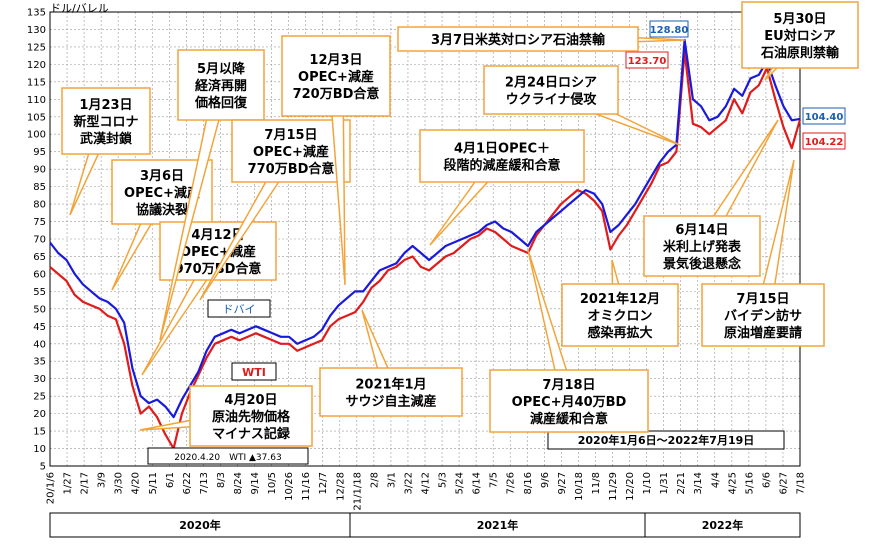 The image size is (886, 554). I want to click on x-tick-label: 7/18, so click(801, 483).